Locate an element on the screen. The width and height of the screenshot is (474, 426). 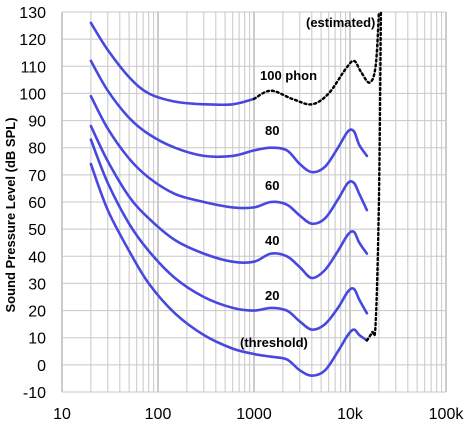
label-100-phon: 100 phon is located at coordinates (288, 75).